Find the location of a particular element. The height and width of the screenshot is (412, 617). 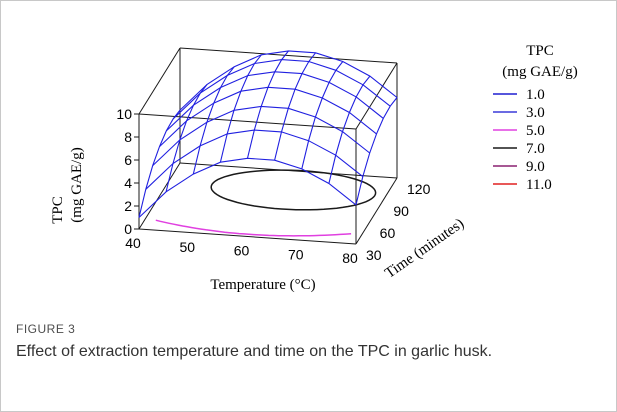

y-tick-30: 30 is located at coordinates (374, 255).